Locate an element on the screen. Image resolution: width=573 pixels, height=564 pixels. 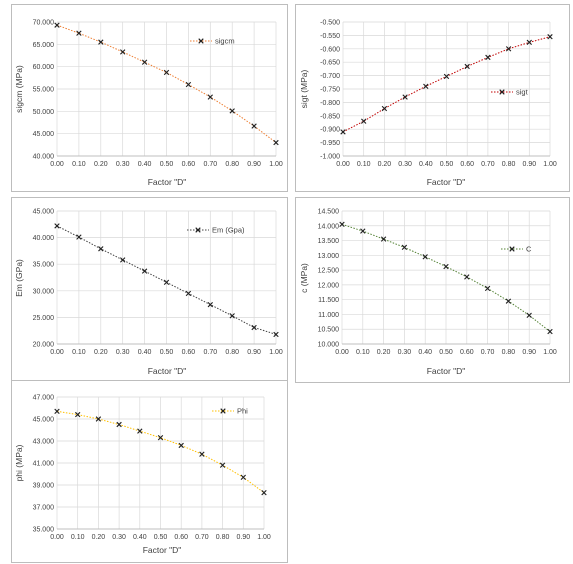
legend-label: sigcm is located at coordinates (225, 41).